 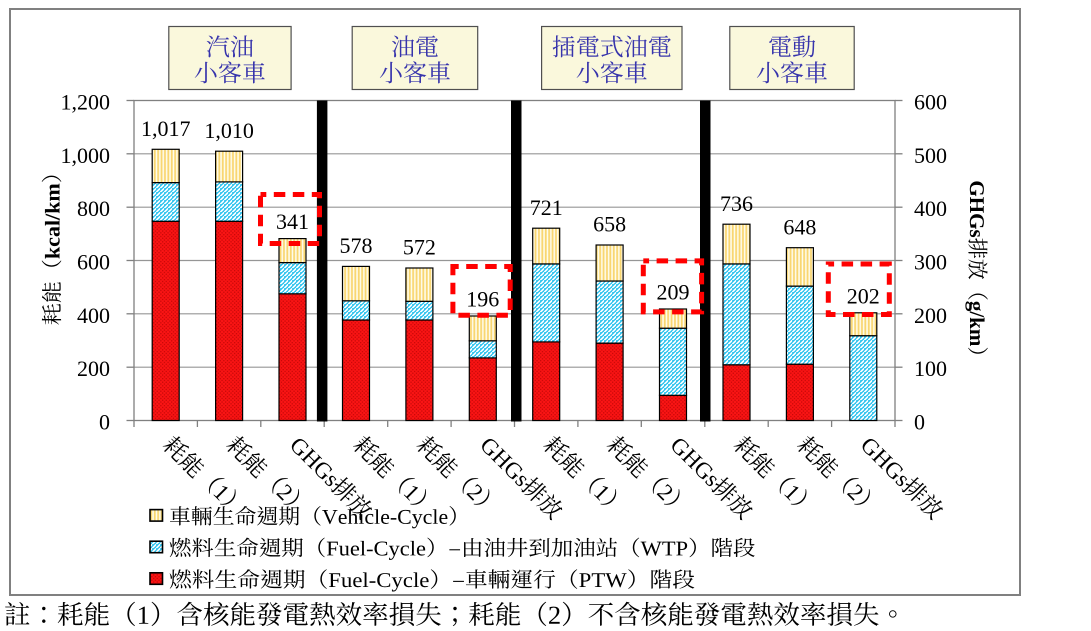 What do you see at coordinates (609, 224) in the screenshot?
I see `svg-text: 658` at bounding box center [609, 224].